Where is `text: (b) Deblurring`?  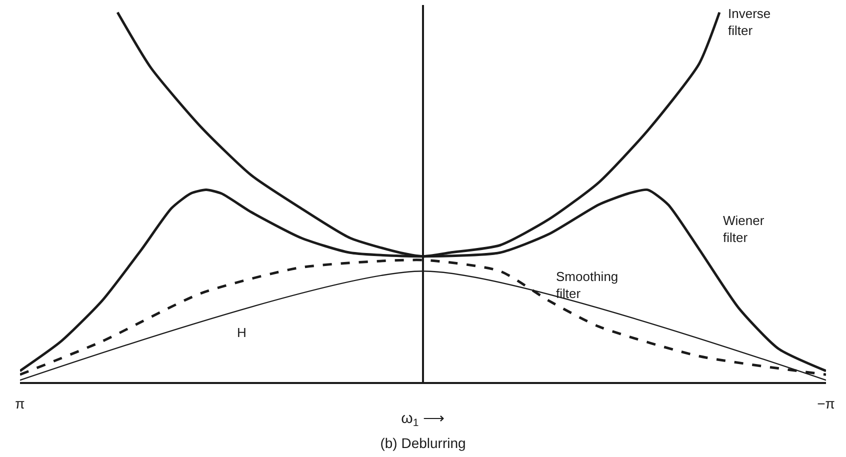
text: (b) Deblurring is located at coordinates (423, 442).